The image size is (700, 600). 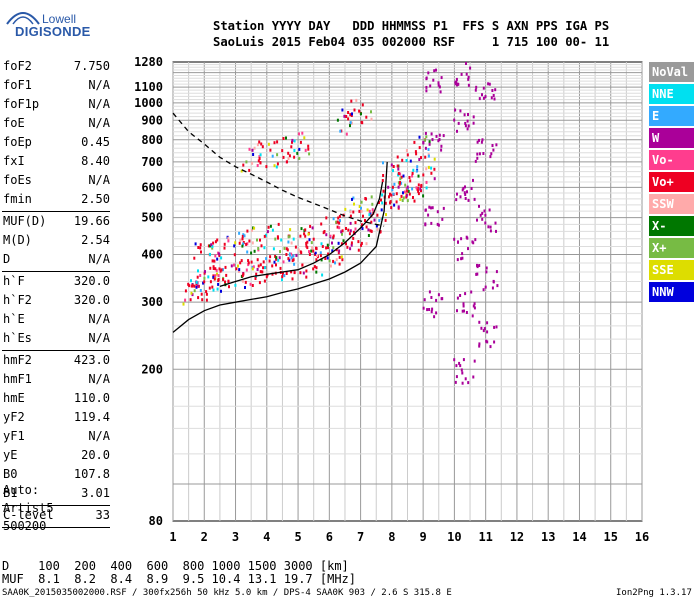 I want to click on autoscaling-info: Auto: Artist5 500200, so click(x=28, y=508).